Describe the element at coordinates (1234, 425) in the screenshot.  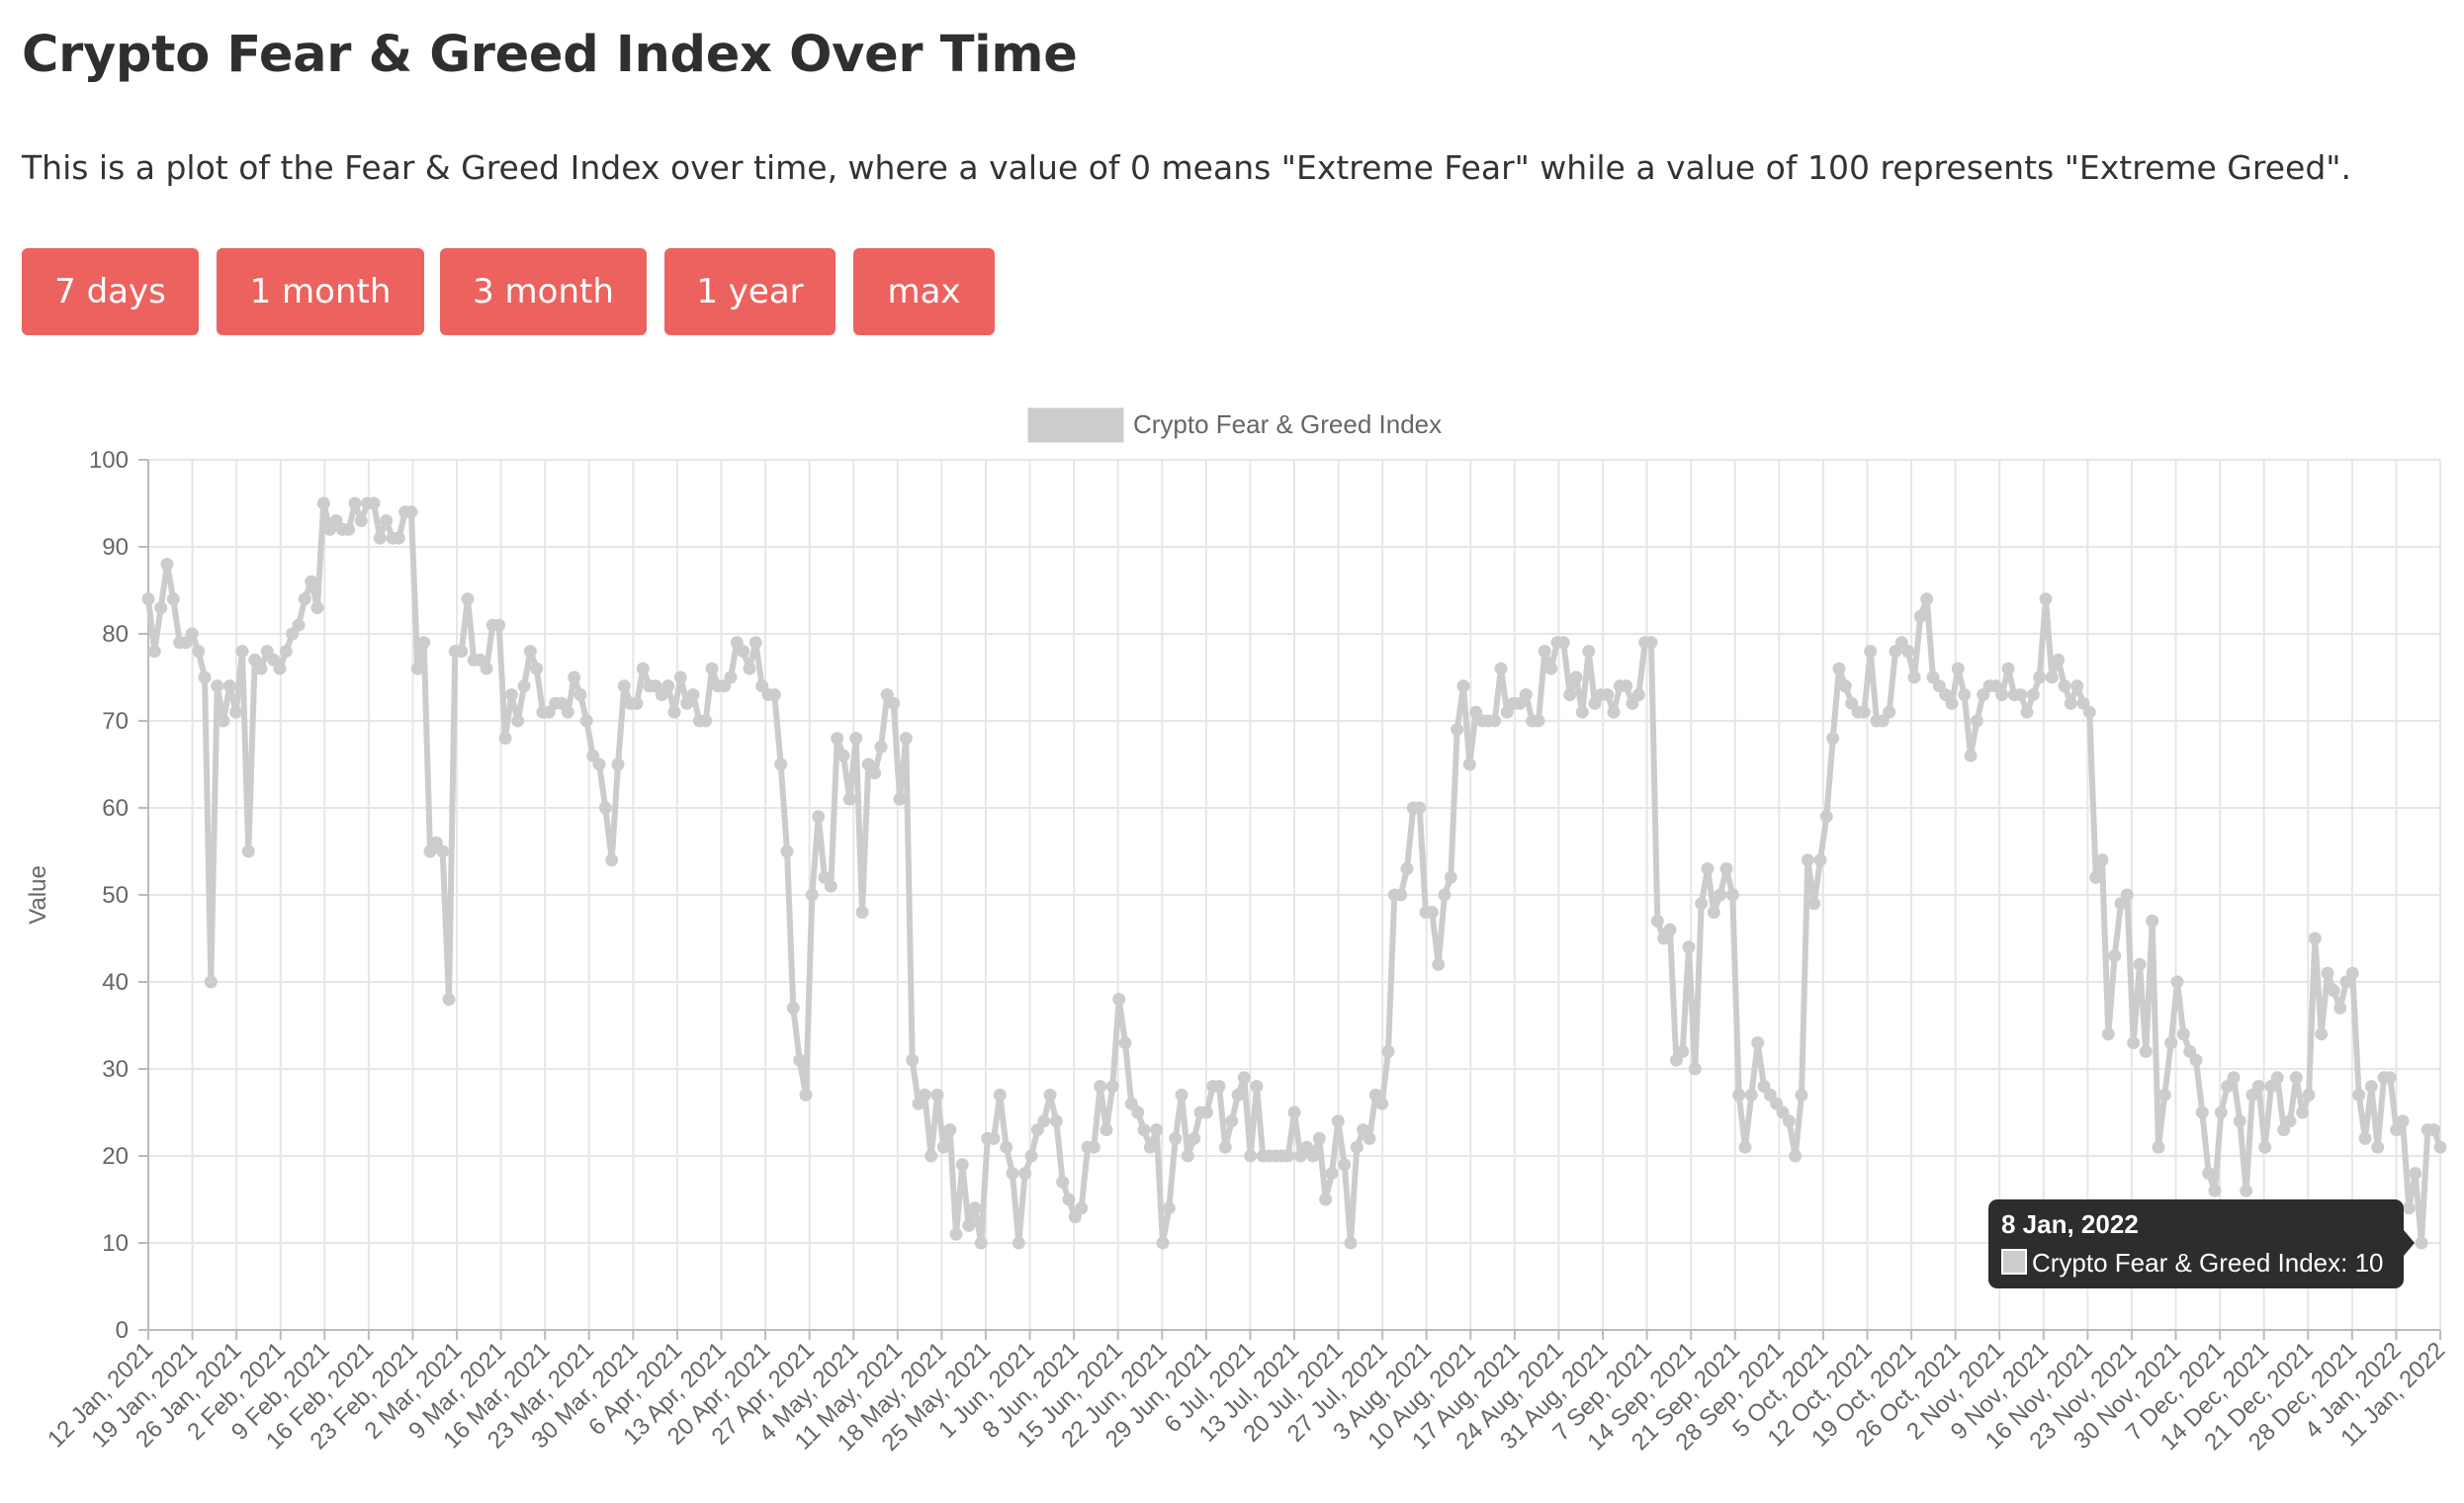
I see `chart-legend: Crypto Fear & Greed Index` at that location.